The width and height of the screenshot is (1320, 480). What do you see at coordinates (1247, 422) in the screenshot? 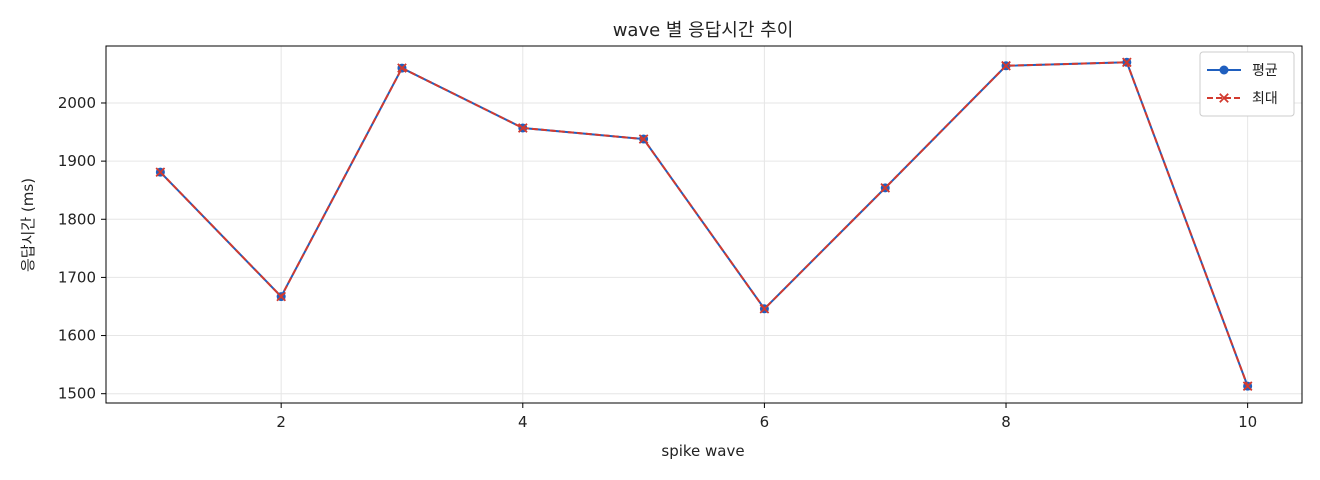
I see `x-tick-label: 10` at bounding box center [1247, 422].